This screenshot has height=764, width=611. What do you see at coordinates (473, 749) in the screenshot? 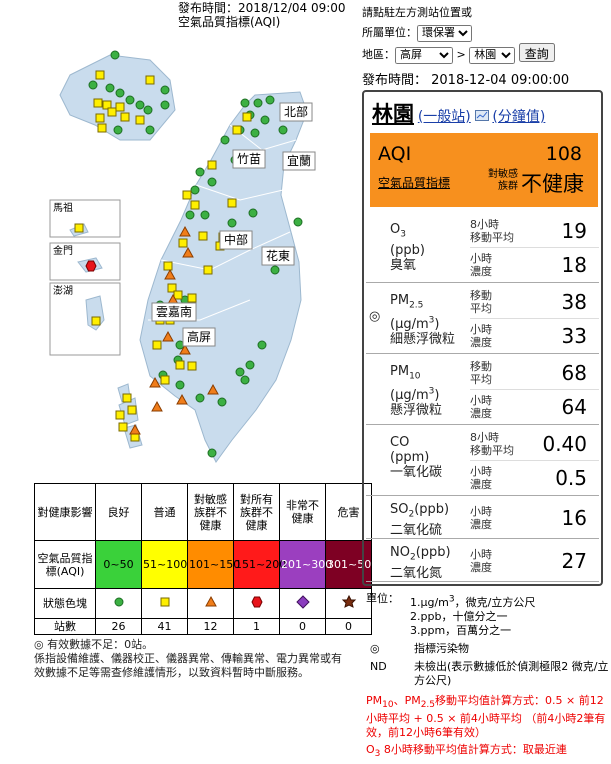
I see `text-part: 8小時移動平均值計算方式：取最近連` at bounding box center [473, 749].